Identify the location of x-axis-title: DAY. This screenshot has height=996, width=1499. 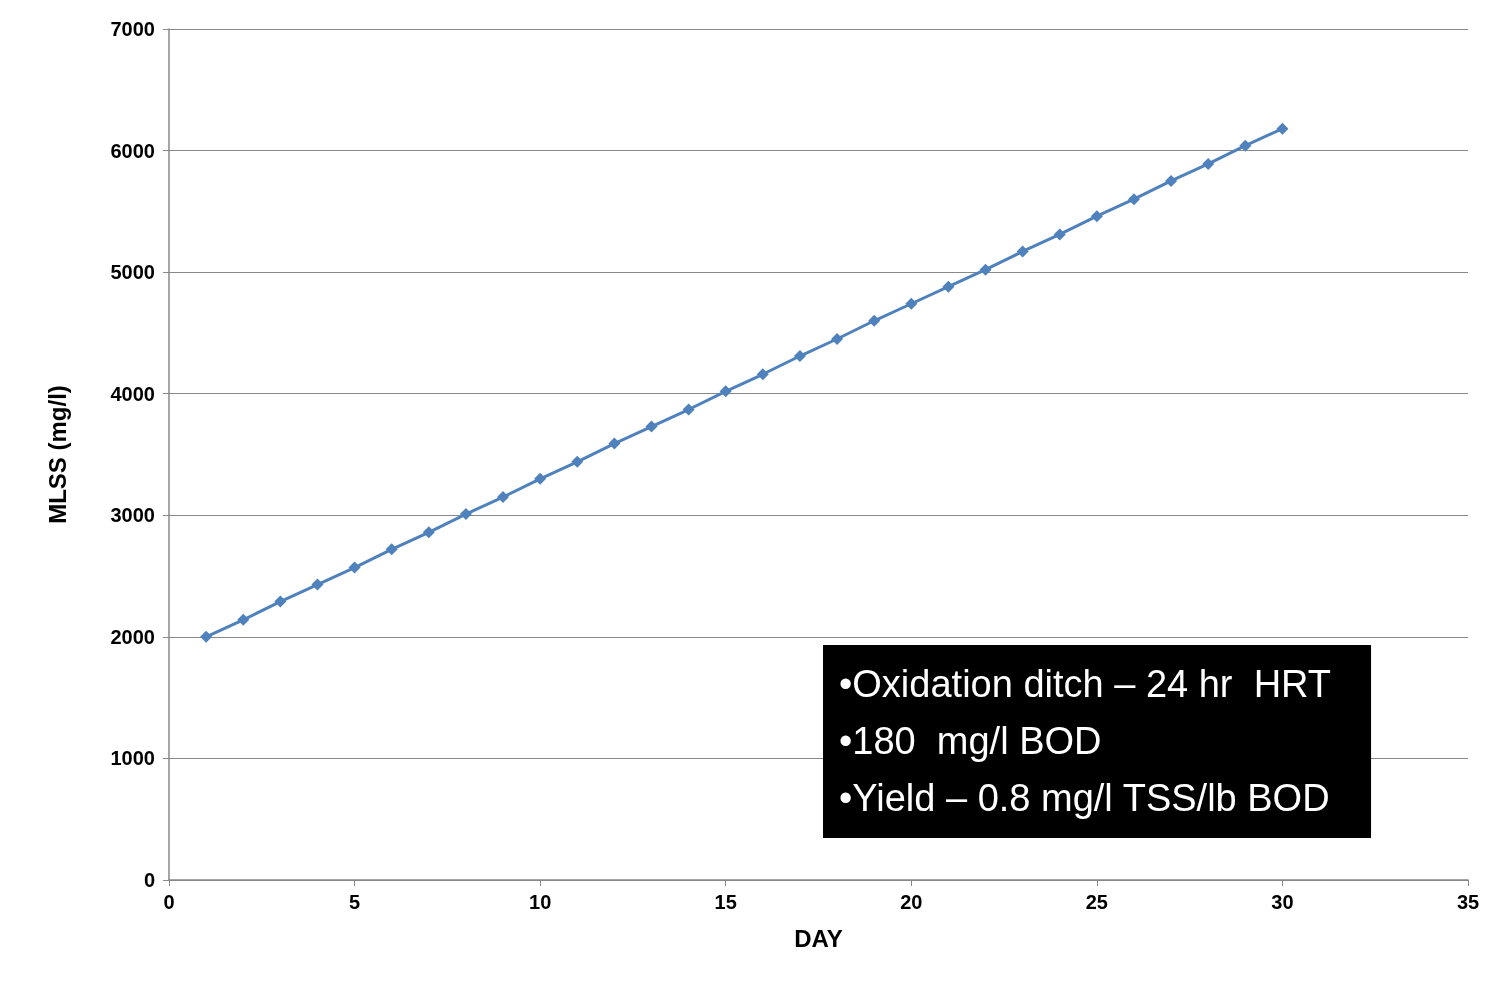
(818, 938).